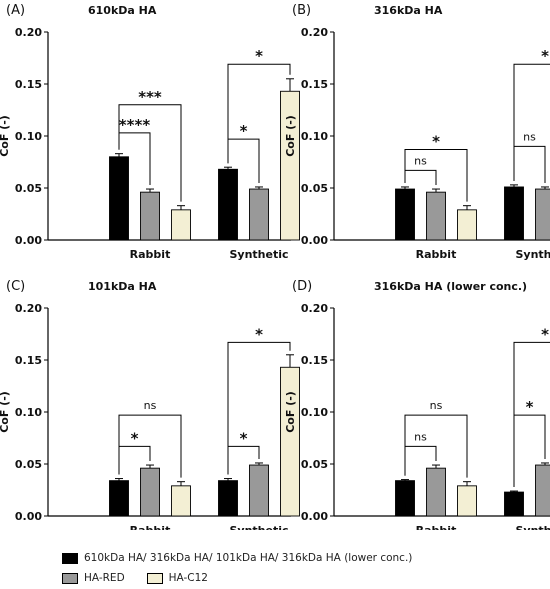  I want to click on legend-item-2: HA-C12, so click(177, 578).